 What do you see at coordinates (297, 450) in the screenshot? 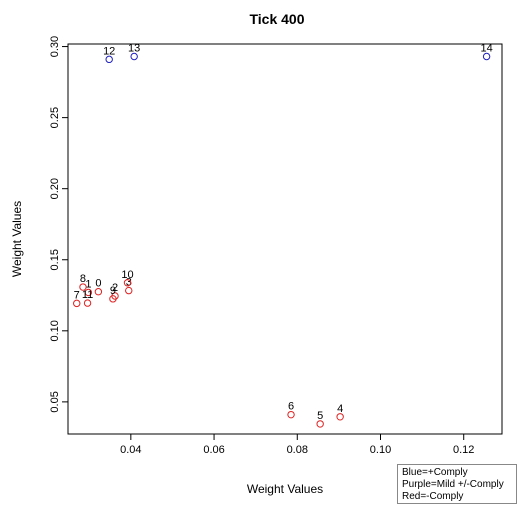
I see `x-tick-label: 0.08` at bounding box center [297, 450].